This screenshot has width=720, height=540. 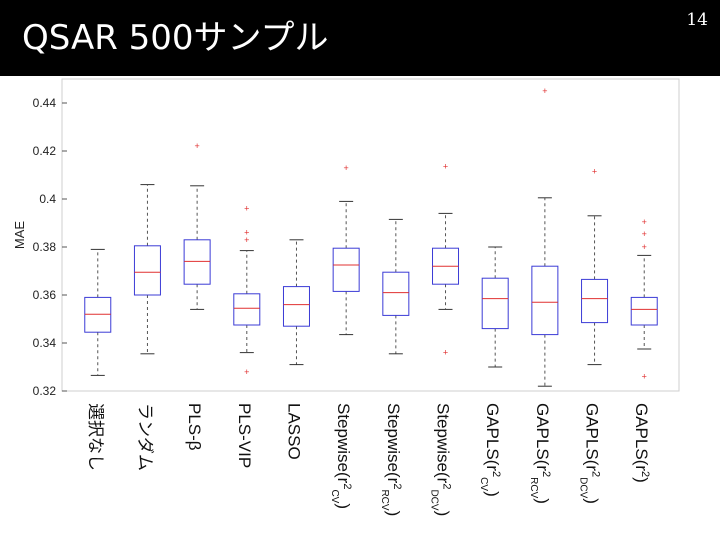 What do you see at coordinates (45, 103) in the screenshot?
I see `y-tick-label: 0.44` at bounding box center [45, 103].